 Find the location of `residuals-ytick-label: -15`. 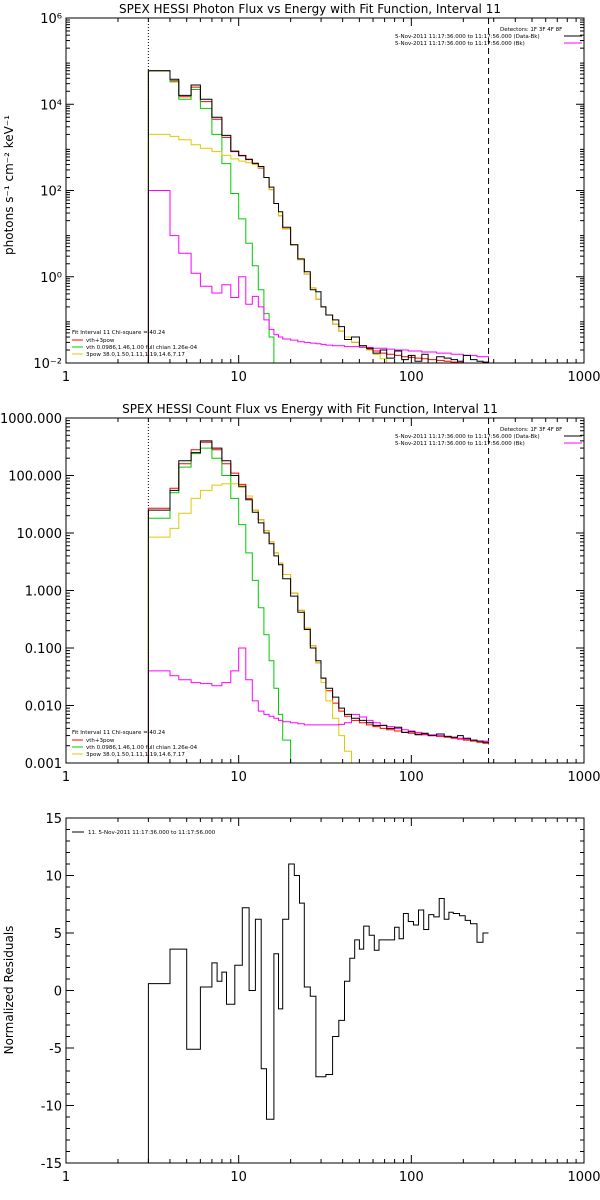

residuals-ytick-label: -15 is located at coordinates (51, 1164).